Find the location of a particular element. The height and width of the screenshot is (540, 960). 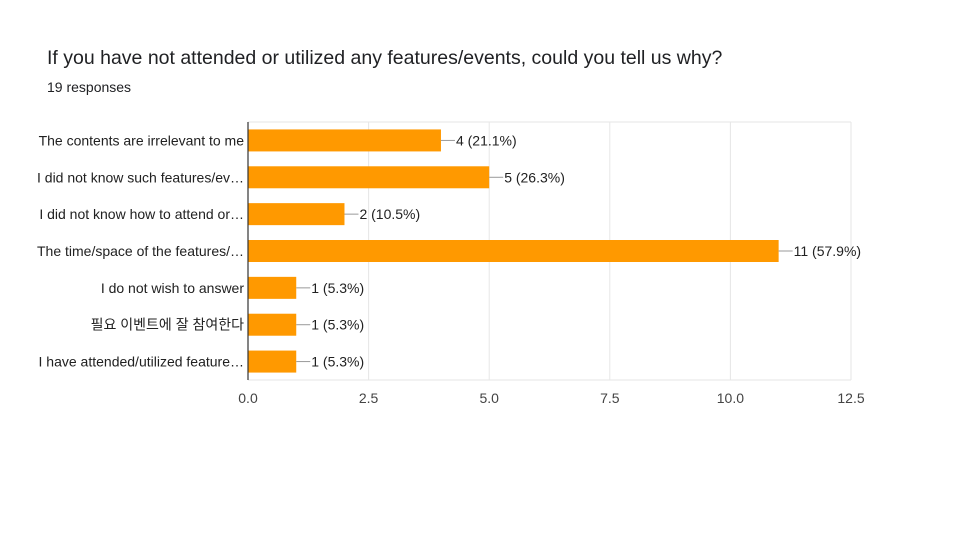

category-label: I do not wish to answer is located at coordinates (173, 288).